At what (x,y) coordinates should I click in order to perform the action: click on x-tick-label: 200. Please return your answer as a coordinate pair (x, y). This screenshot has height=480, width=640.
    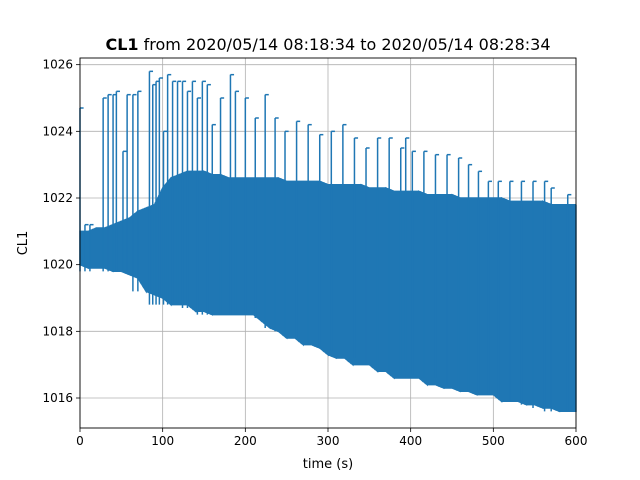
    Looking at the image, I should click on (245, 441).